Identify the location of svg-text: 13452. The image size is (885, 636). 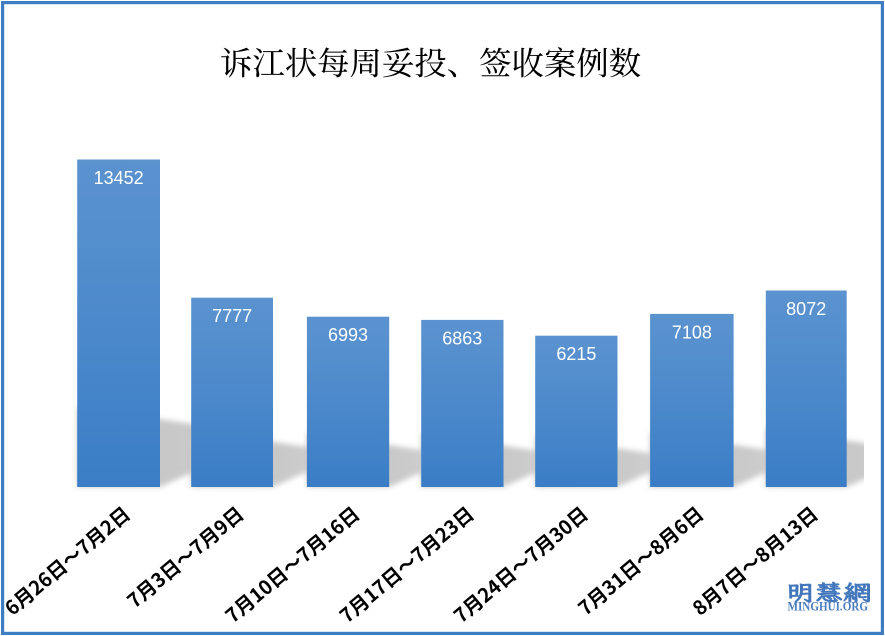
(119, 178).